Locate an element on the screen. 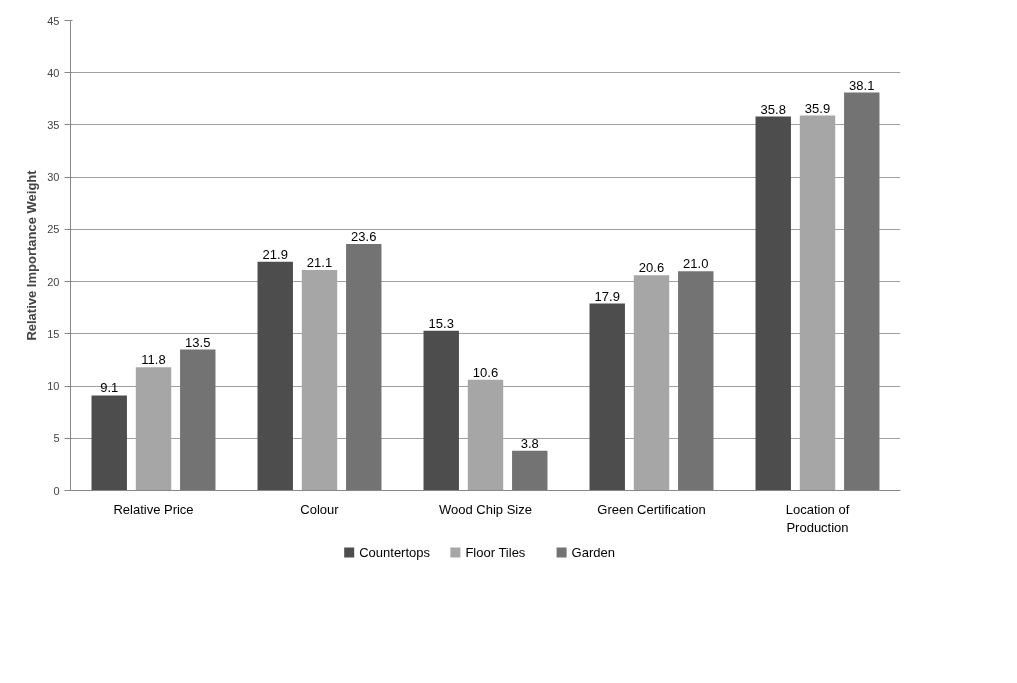 The width and height of the screenshot is (1017, 683). data-label: 3.8 is located at coordinates (529, 443).